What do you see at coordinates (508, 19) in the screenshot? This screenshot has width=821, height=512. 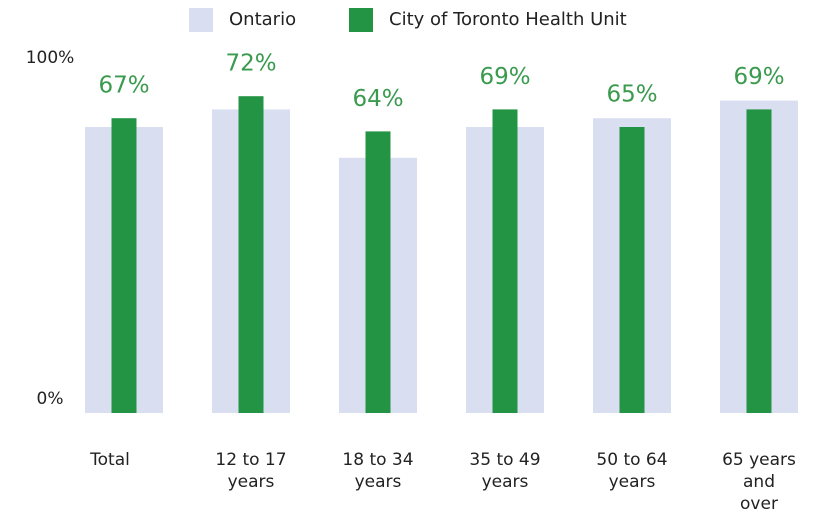 I see `legend-label: City of Toronto Health Unit` at bounding box center [508, 19].